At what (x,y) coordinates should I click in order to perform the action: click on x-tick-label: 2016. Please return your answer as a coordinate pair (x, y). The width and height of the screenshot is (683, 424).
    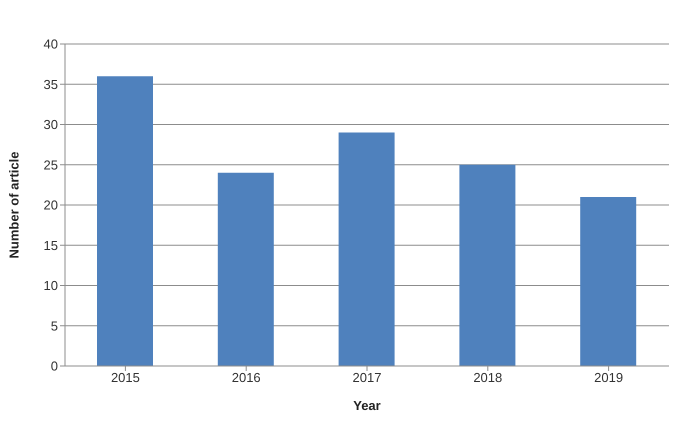
    Looking at the image, I should click on (246, 378).